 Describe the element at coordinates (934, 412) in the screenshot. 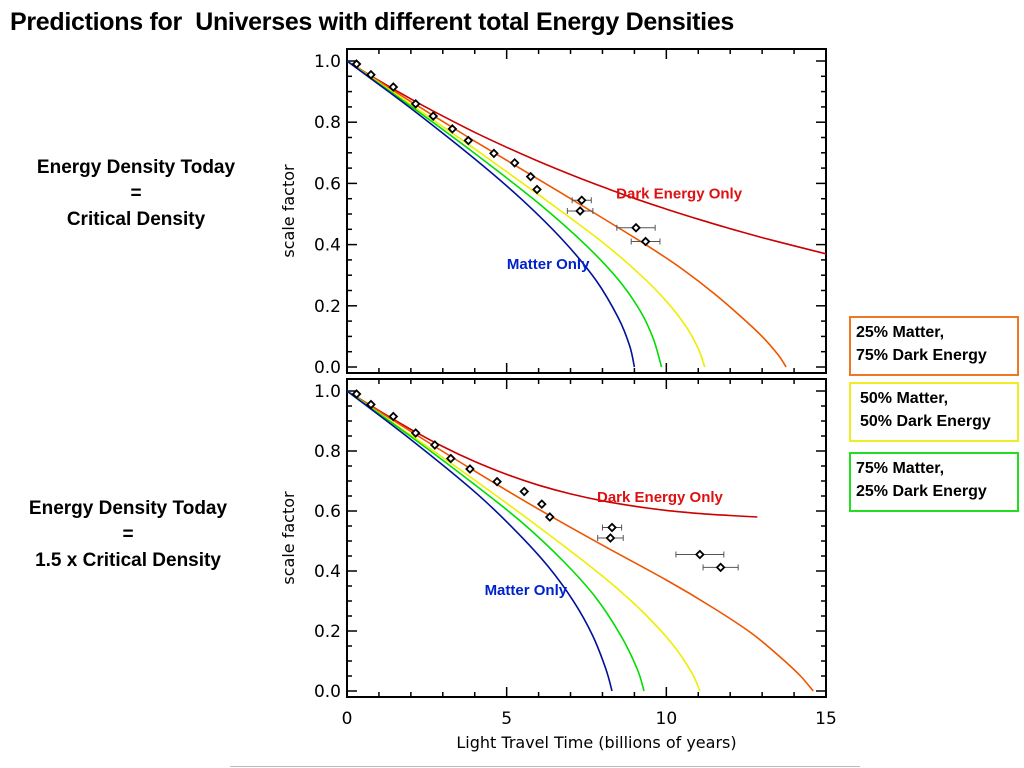

I see `legend-box-50-matter: 50% Matter, 50% Dark Energy` at that location.